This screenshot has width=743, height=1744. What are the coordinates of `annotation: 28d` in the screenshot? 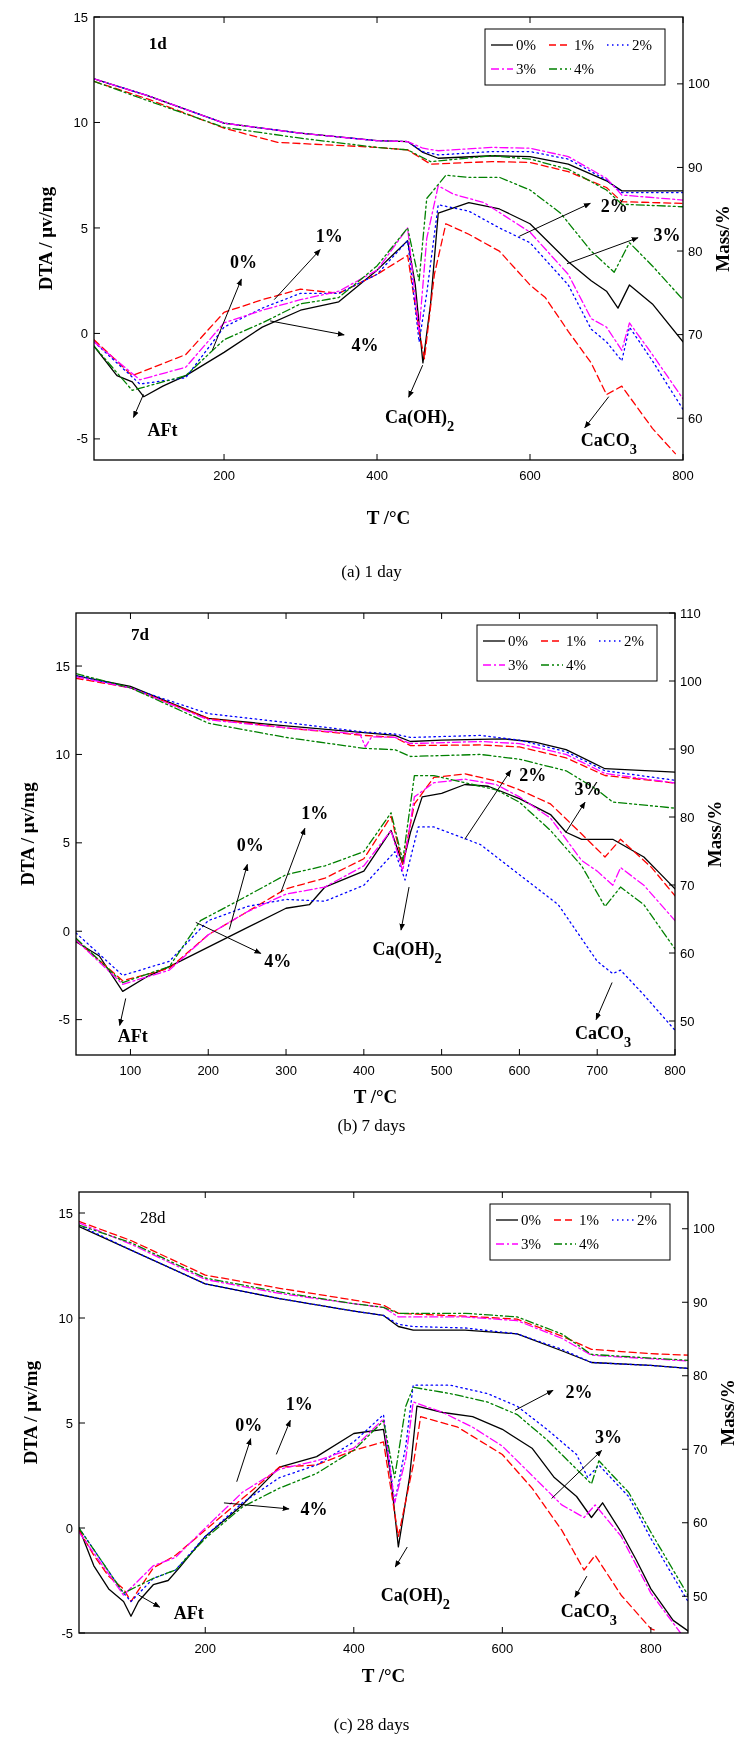 It's located at (152, 1217).